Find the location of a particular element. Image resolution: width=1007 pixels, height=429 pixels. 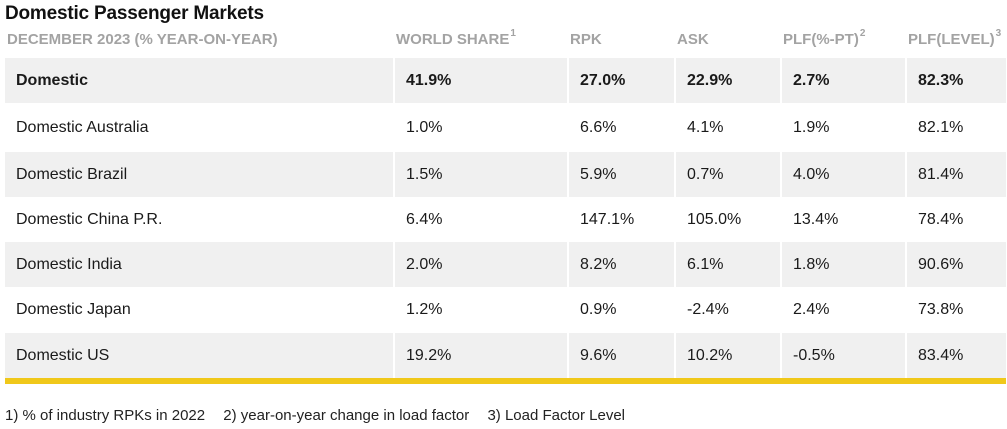

header-plf-level-sup: 3 is located at coordinates (998, 33).